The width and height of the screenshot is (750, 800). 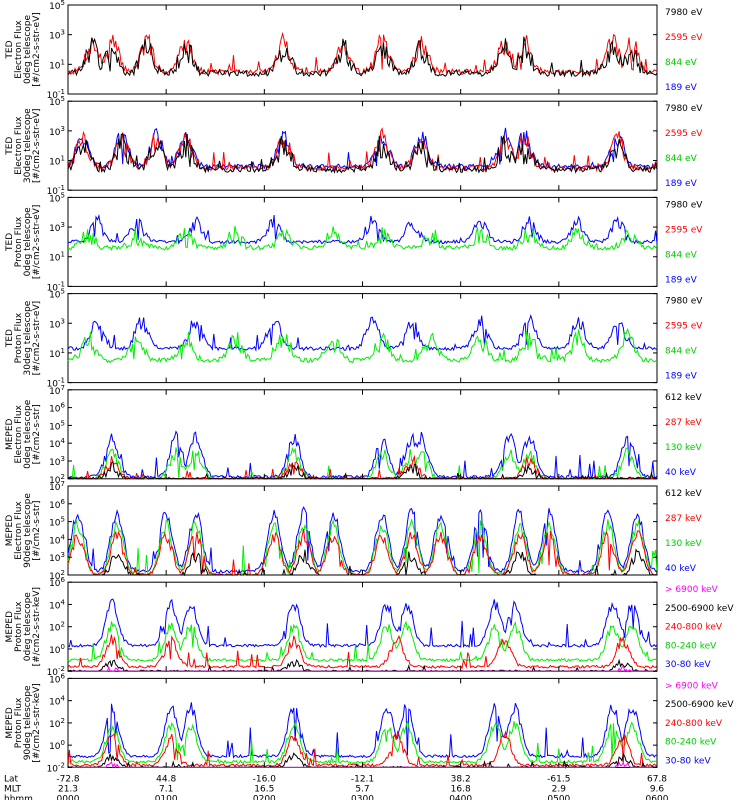 I want to click on y-tick-exponent: -2, so click(x=61, y=669).